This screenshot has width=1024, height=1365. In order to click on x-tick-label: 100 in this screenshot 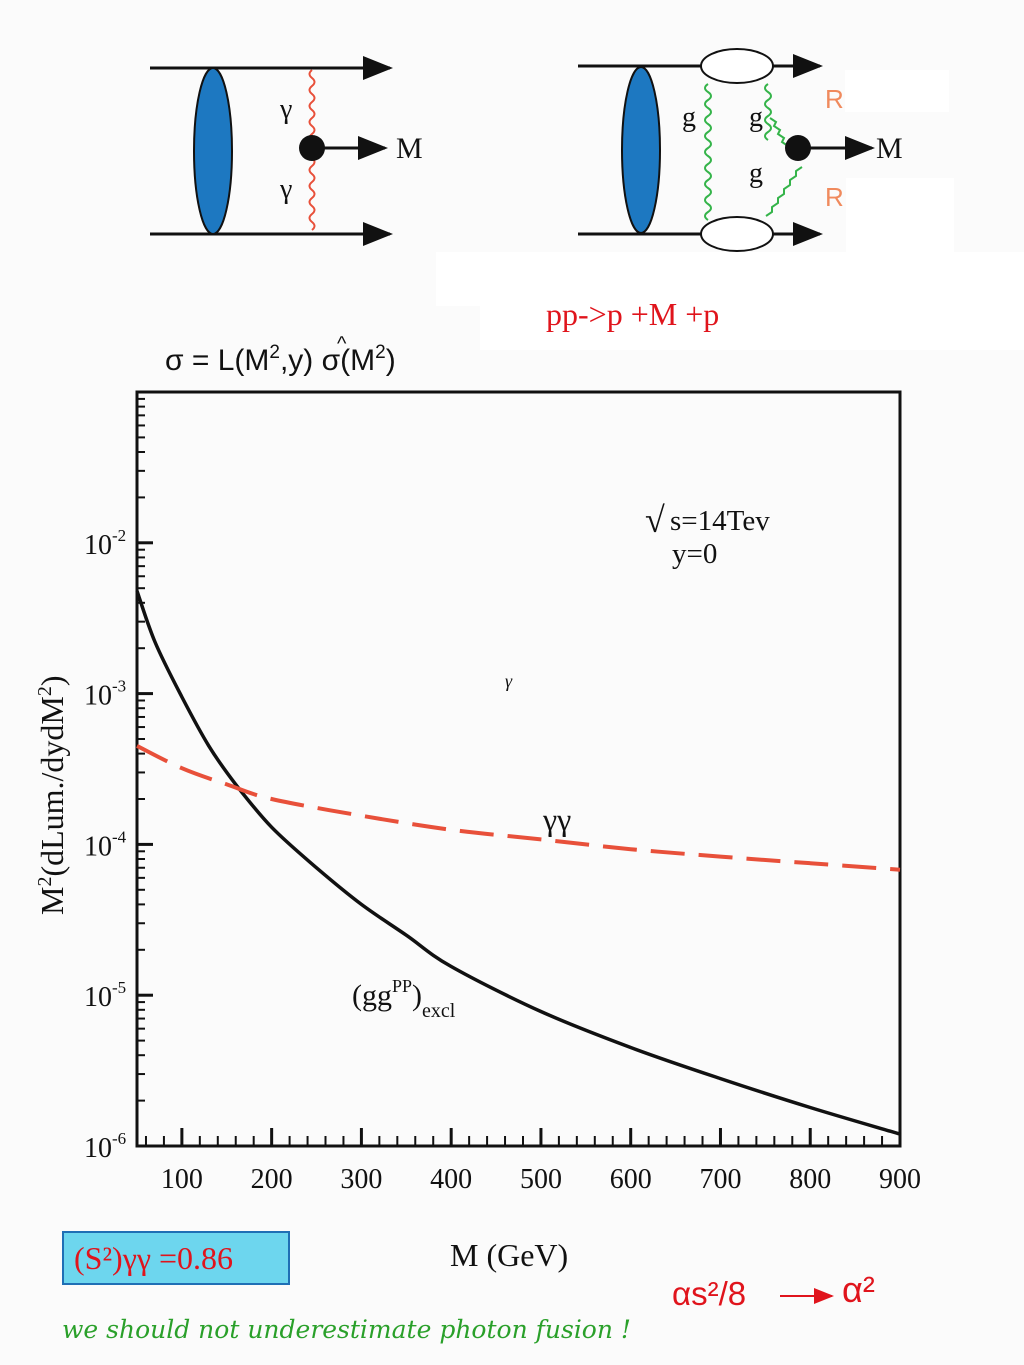, I will do `click(182, 1179)`.